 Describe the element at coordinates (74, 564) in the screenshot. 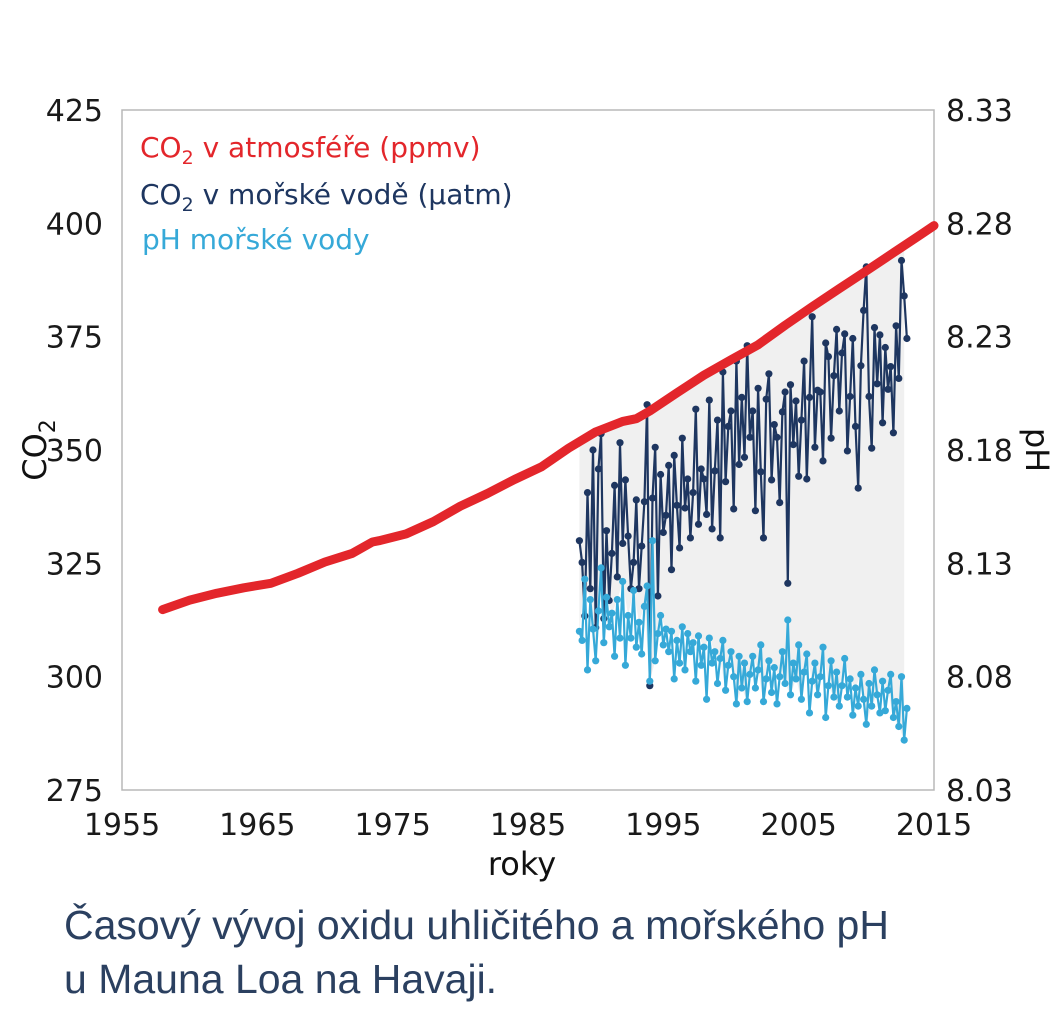

I see `left-y-tick-label: 325` at that location.